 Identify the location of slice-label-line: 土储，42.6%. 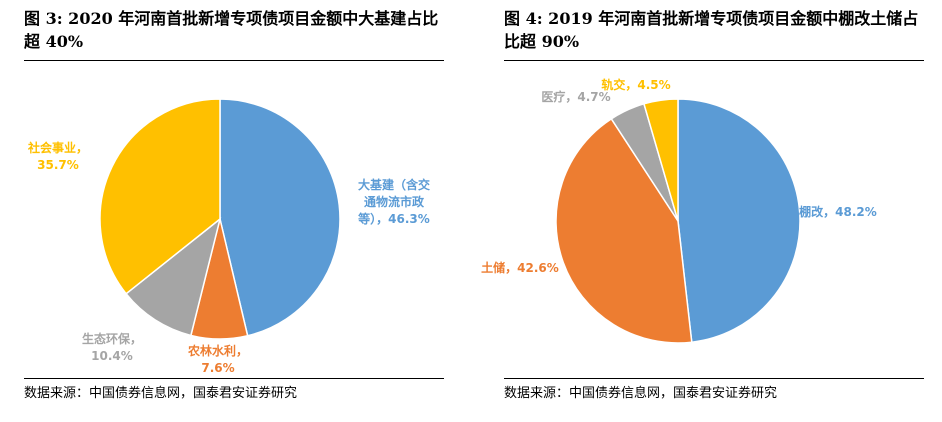
(520, 267).